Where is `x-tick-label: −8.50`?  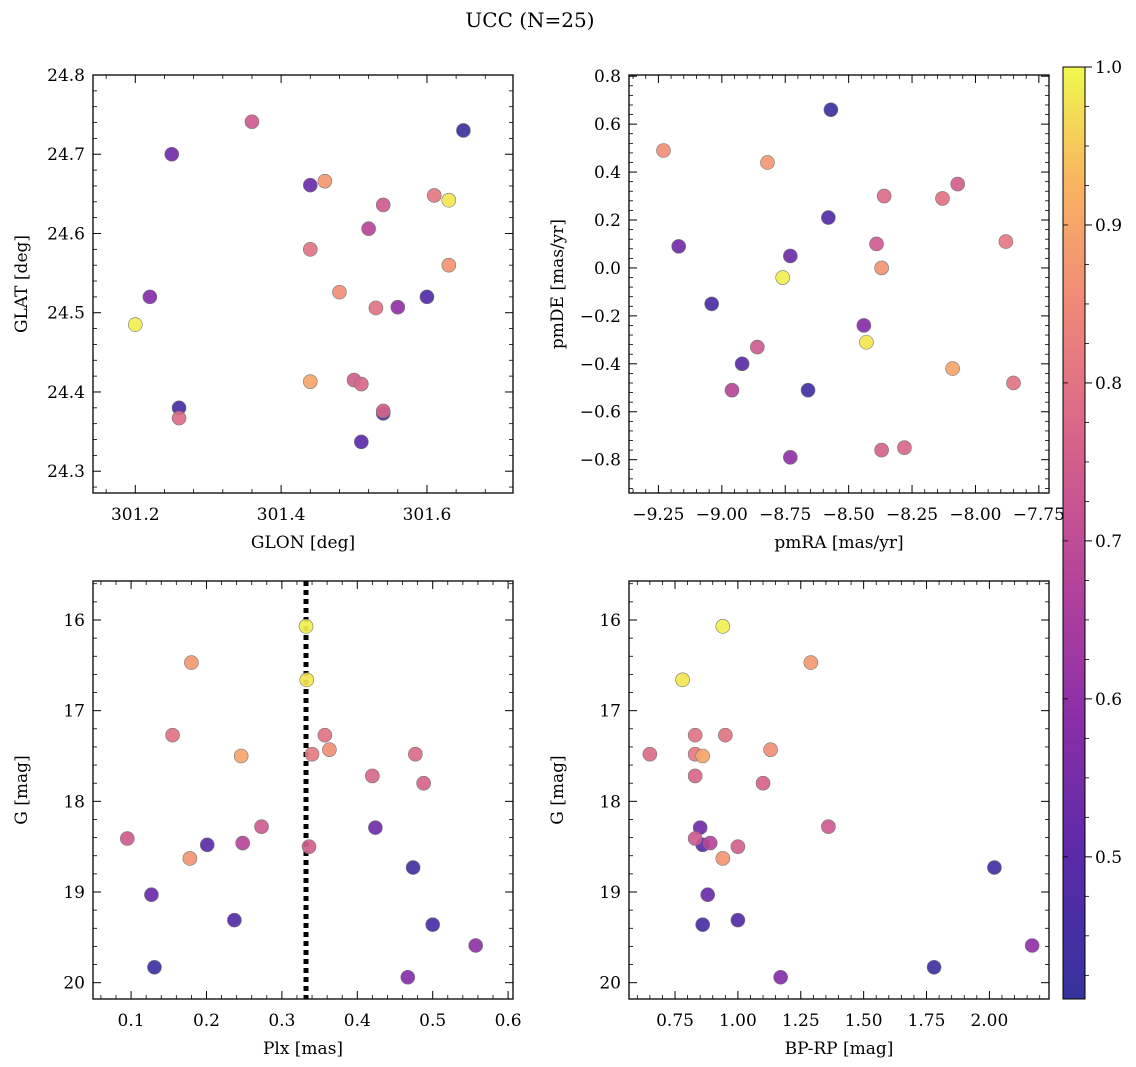 x-tick-label: −8.50 is located at coordinates (849, 515).